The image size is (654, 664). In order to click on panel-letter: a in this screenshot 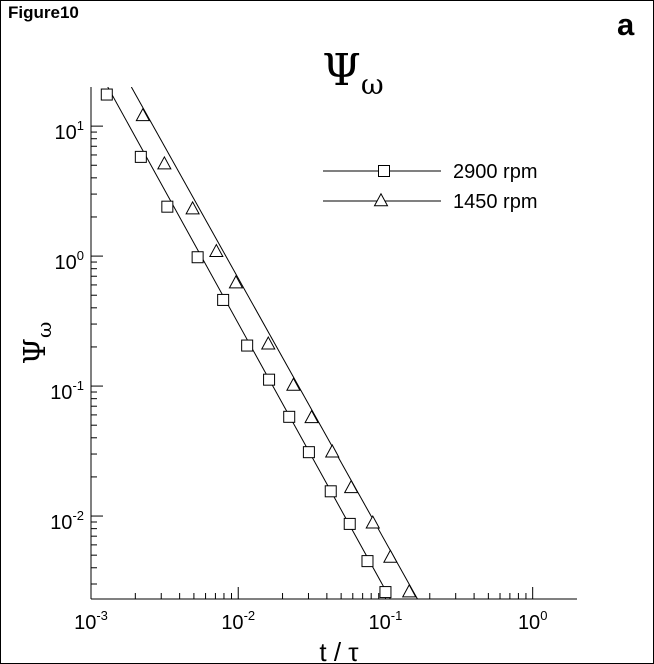, I will do `click(626, 24)`.